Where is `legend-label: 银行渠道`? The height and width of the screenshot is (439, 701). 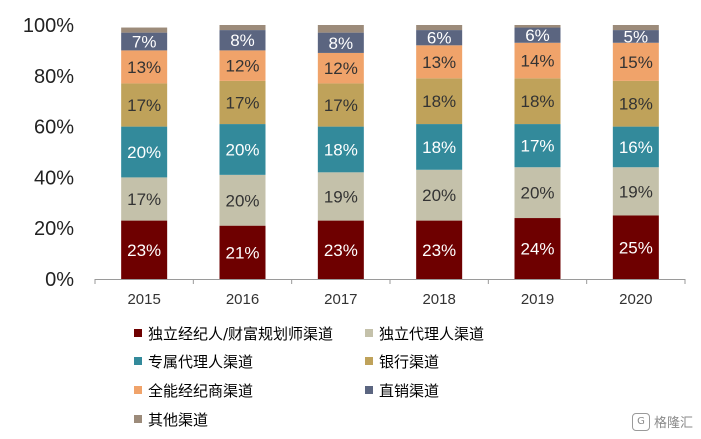 legend-label: 银行渠道 is located at coordinates (409, 361).